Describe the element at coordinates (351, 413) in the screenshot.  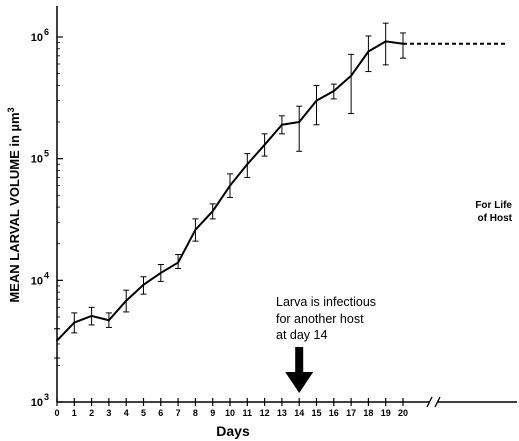
I see `x-tick-label: 17` at that location.